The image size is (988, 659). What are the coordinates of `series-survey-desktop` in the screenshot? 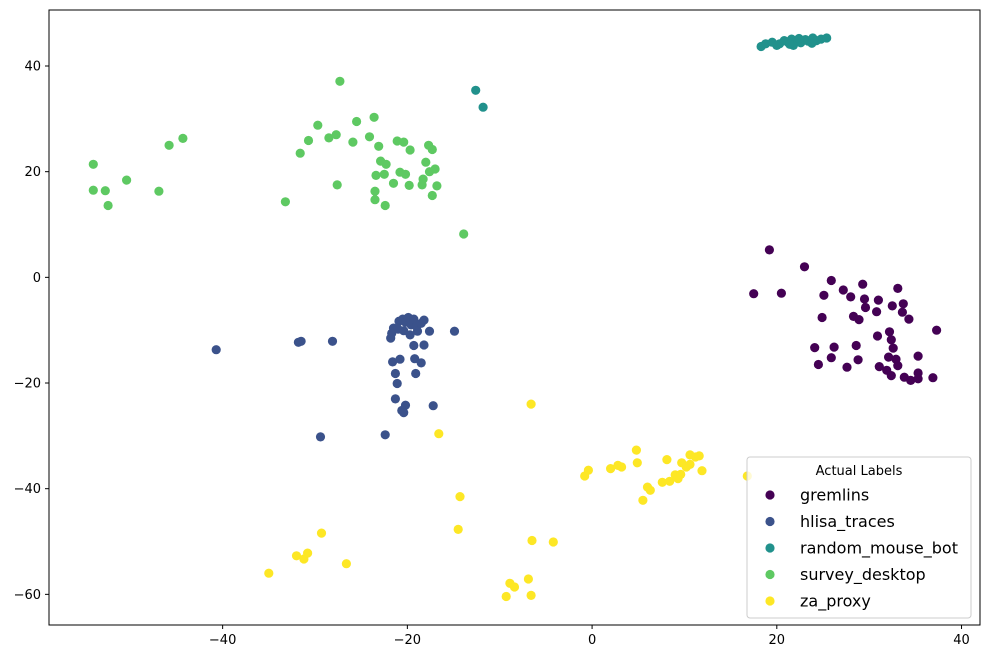 It's located at (278, 157).